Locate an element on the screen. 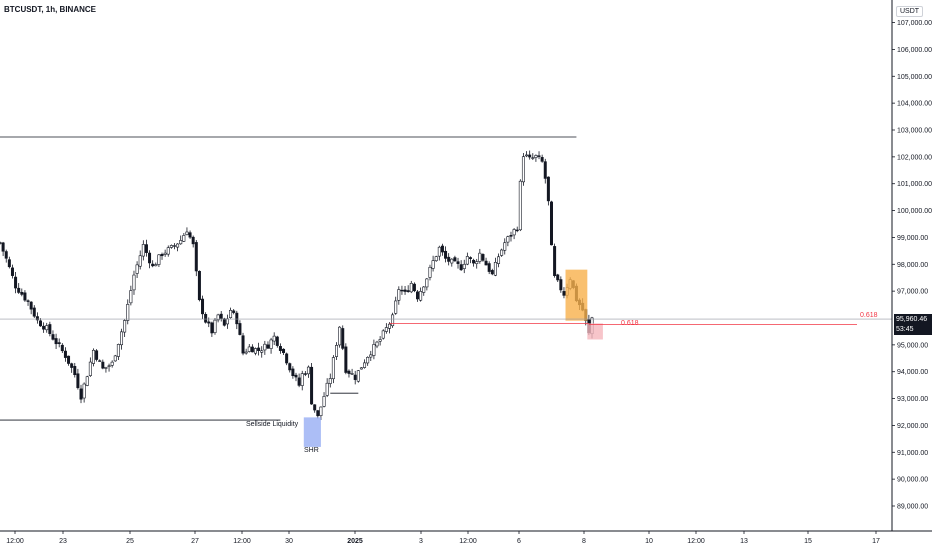  time-tick-label: 15 is located at coordinates (808, 541).